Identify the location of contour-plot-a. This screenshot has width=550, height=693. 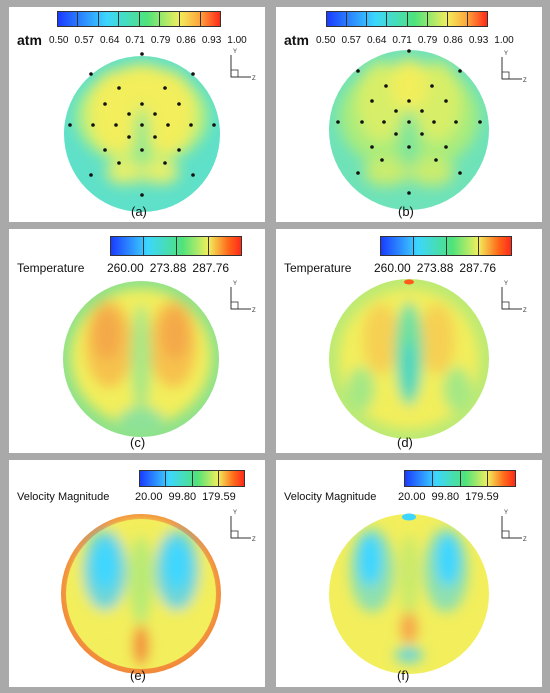
(142, 132).